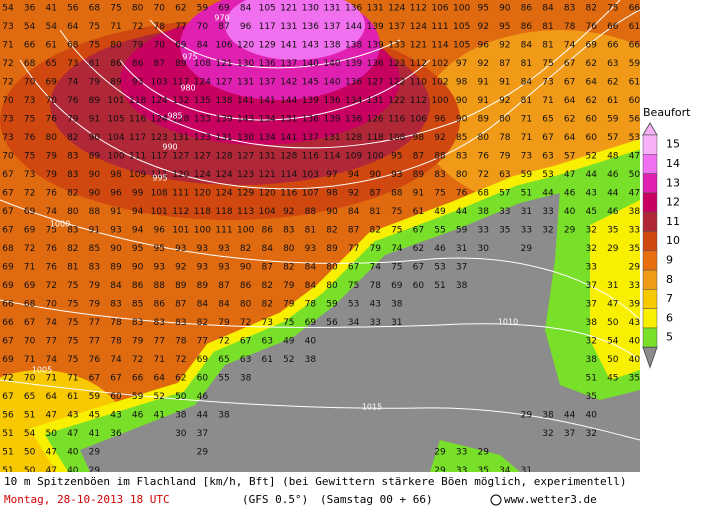 This screenshot has width=704, height=513. What do you see at coordinates (158, 64) in the screenshot?
I see `gust-value: 87` at bounding box center [158, 64].